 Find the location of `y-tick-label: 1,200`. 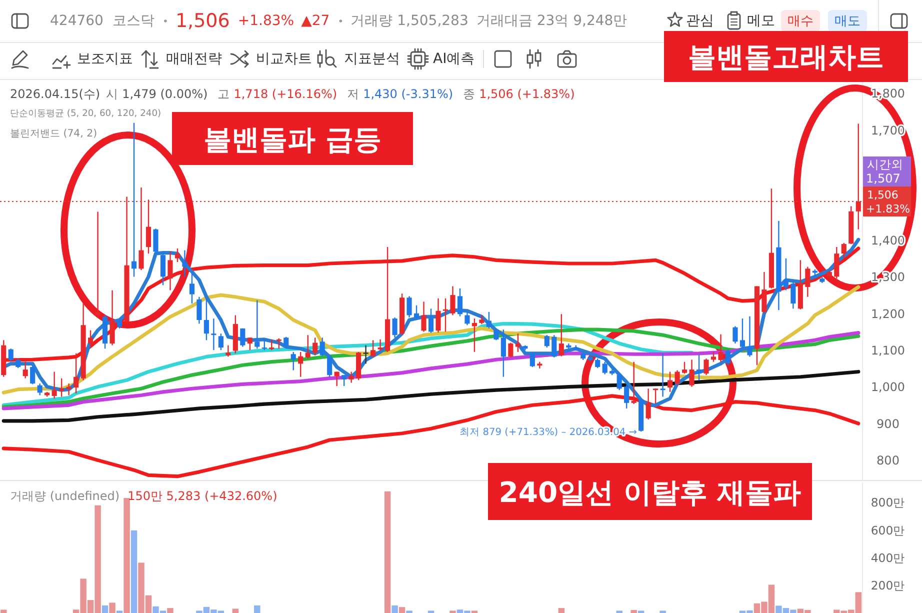

y-tick-label: 1,200 is located at coordinates (888, 313).